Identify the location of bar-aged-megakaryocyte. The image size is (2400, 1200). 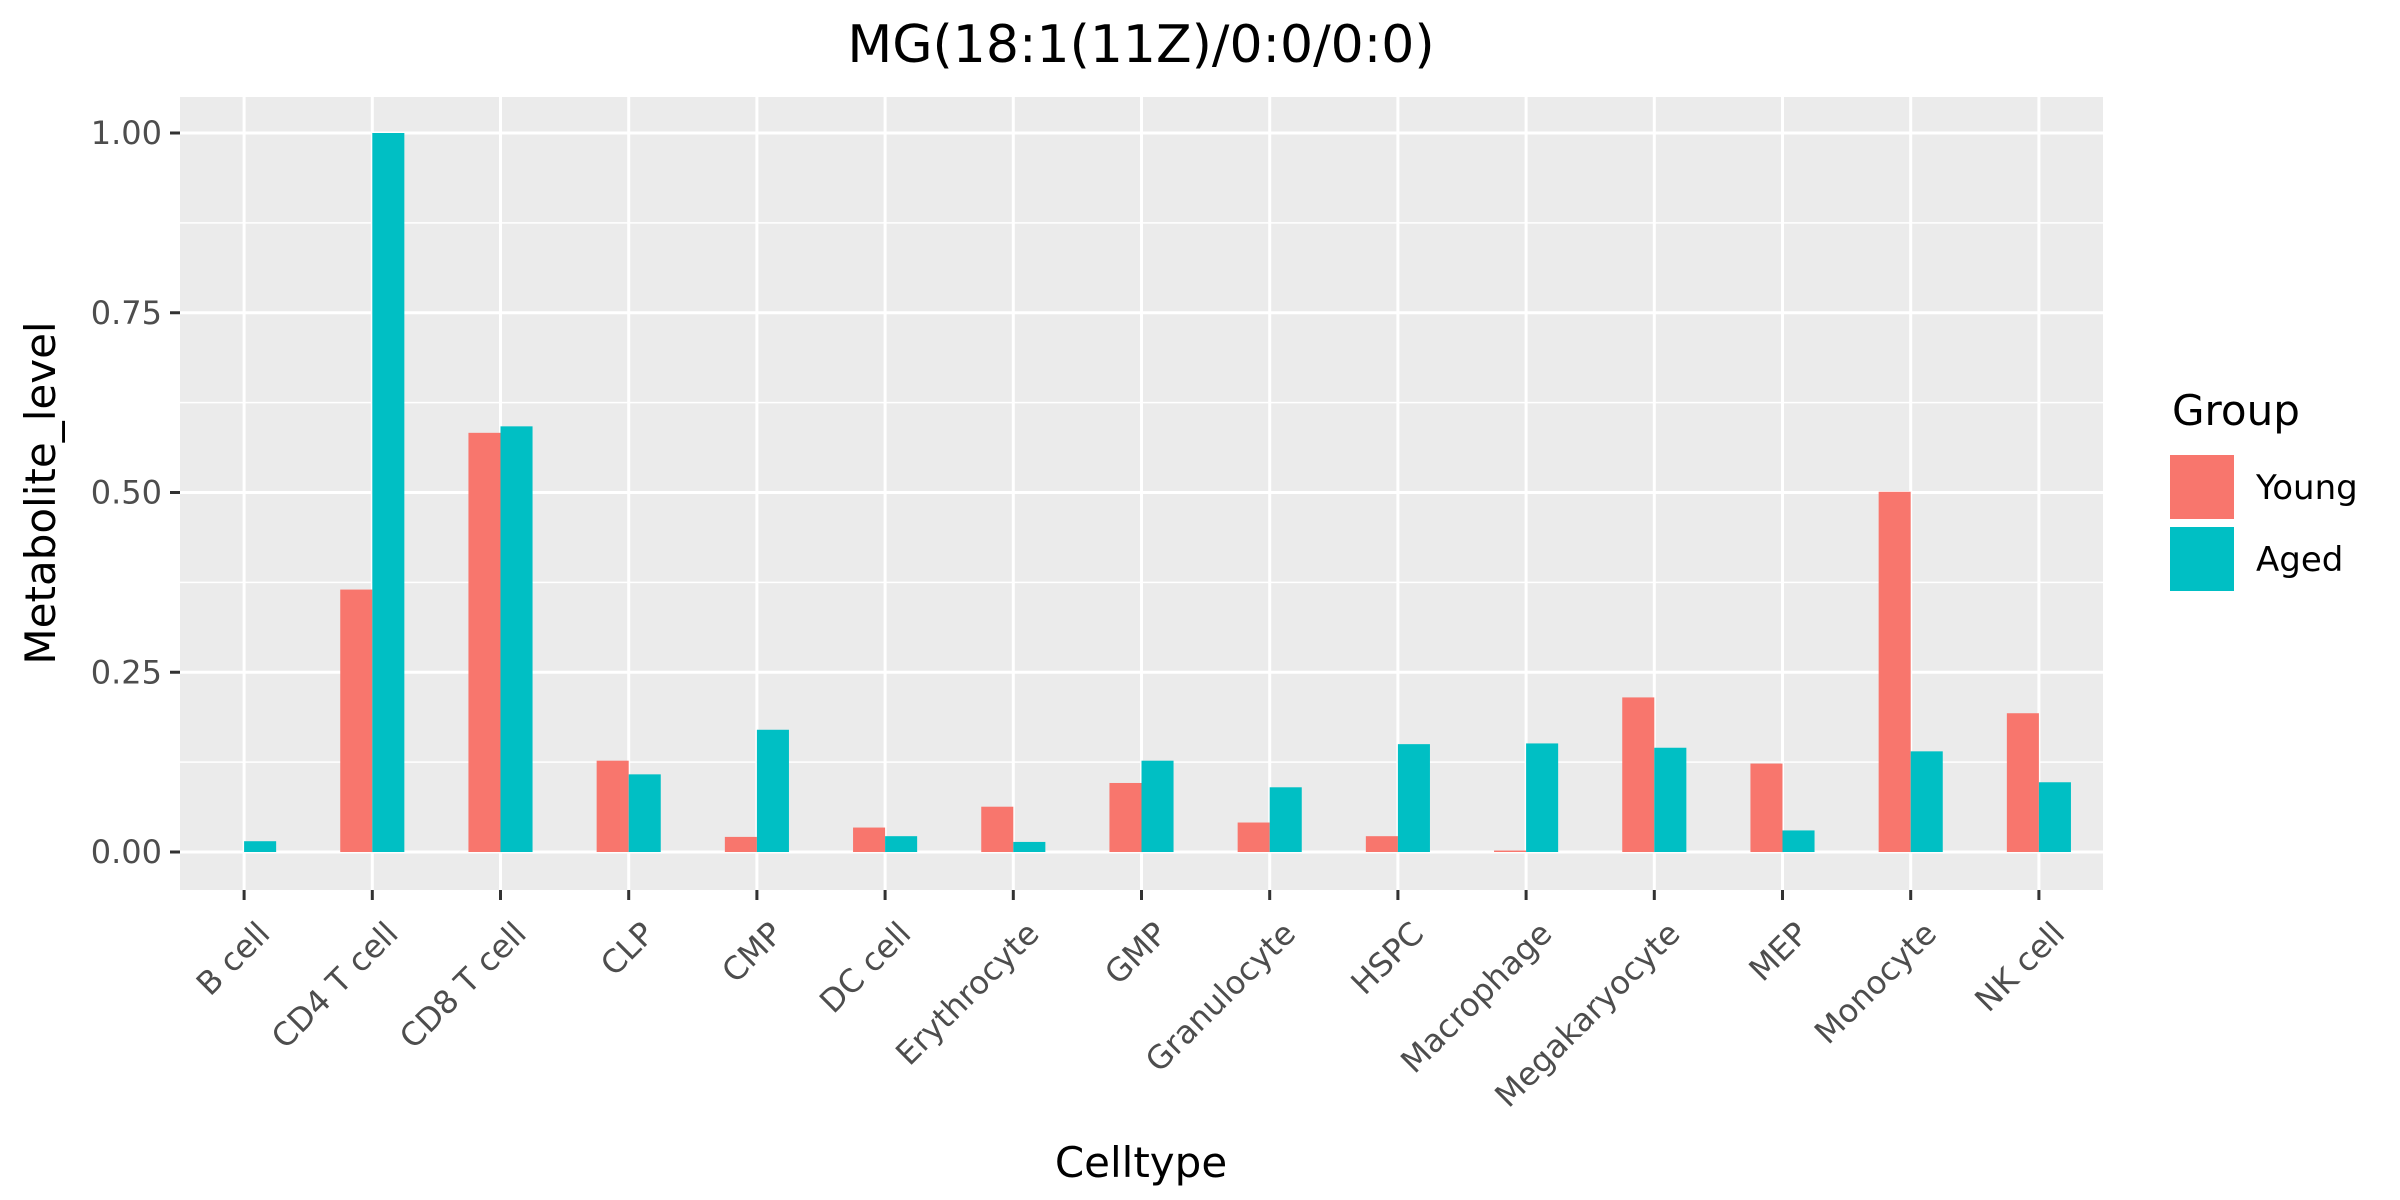
(1670, 799).